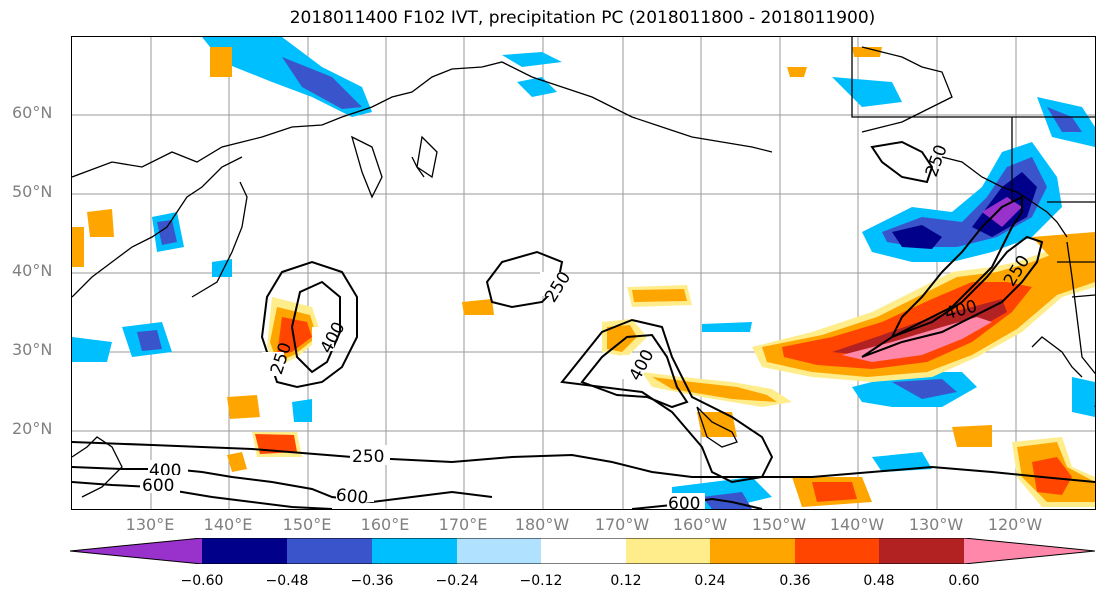 This screenshot has height=601, width=1105. What do you see at coordinates (936, 524) in the screenshot?
I see `lon-label-130w: 130°W` at bounding box center [936, 524].